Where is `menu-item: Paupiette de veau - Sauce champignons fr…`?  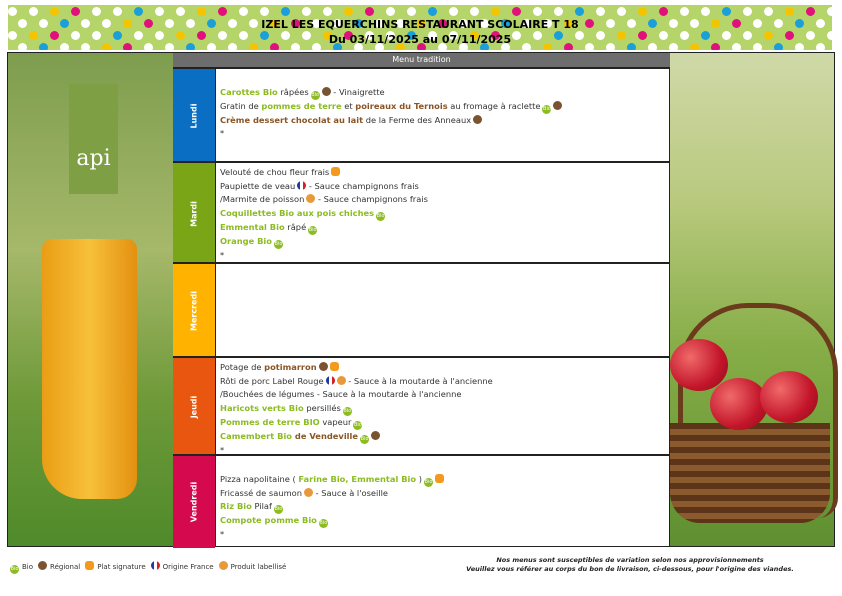 menu-item: Paupiette de veau - Sauce champignons fr… is located at coordinates (442, 187).